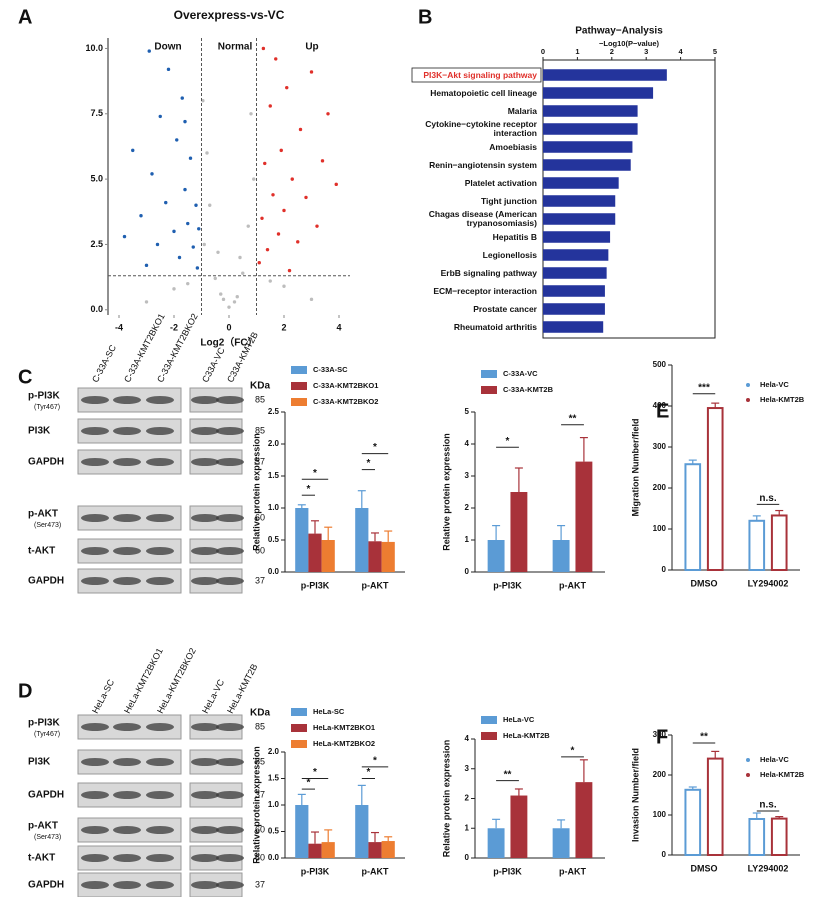 The height and width of the screenshot is (897, 816). Describe the element at coordinates (495, 326) in the screenshot. I see `category-label: Rheumatoid arthritis` at that location.